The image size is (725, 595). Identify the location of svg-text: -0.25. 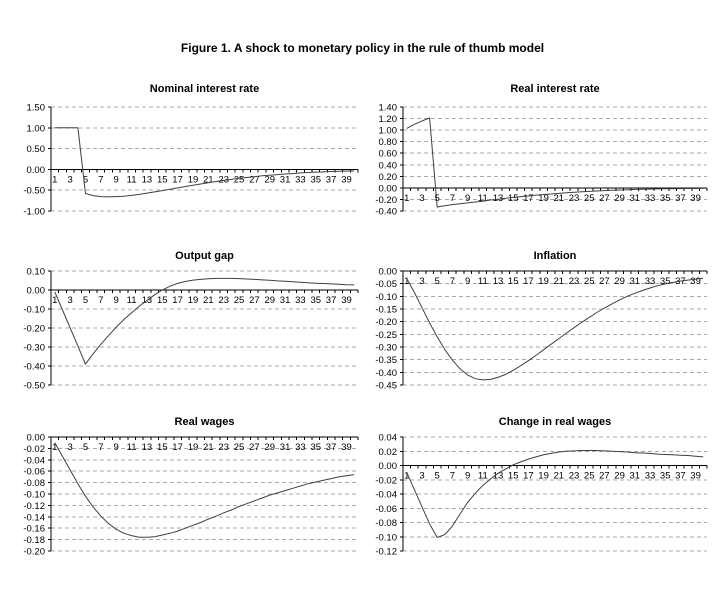
(386, 335).